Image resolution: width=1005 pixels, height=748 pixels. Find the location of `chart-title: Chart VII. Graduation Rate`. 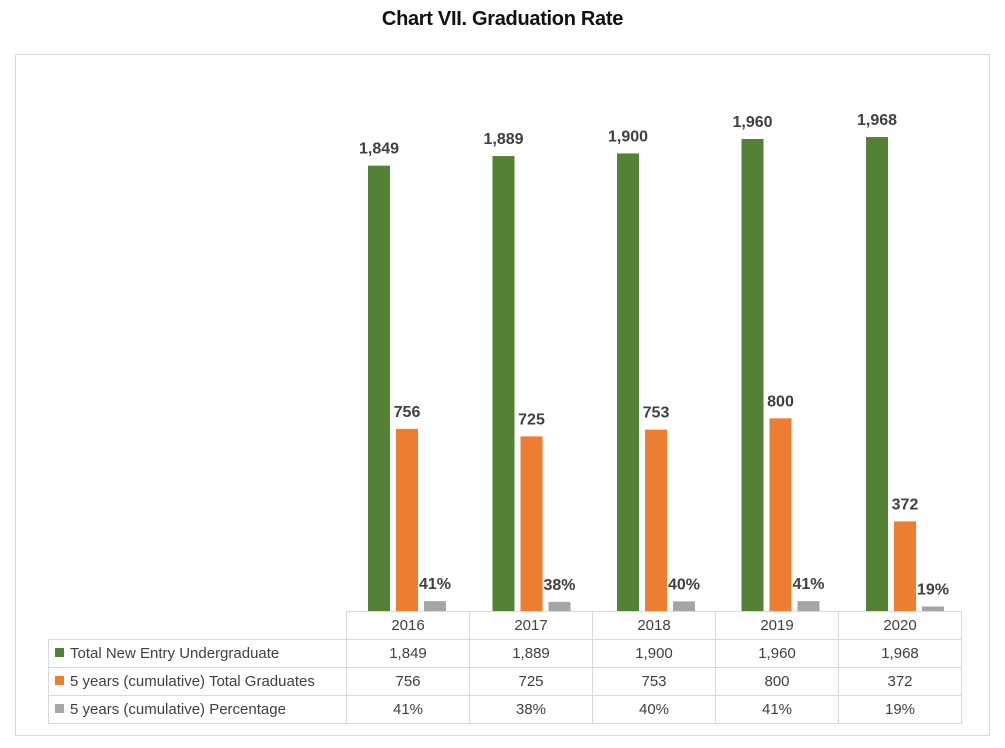

chart-title: Chart VII. Graduation Rate is located at coordinates (502, 19).